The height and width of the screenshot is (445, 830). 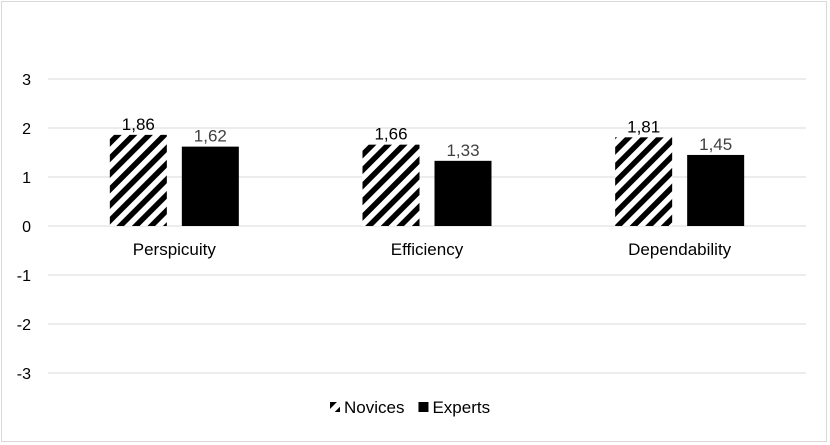 What do you see at coordinates (423, 407) in the screenshot?
I see `legend-swatch-experts` at bounding box center [423, 407].